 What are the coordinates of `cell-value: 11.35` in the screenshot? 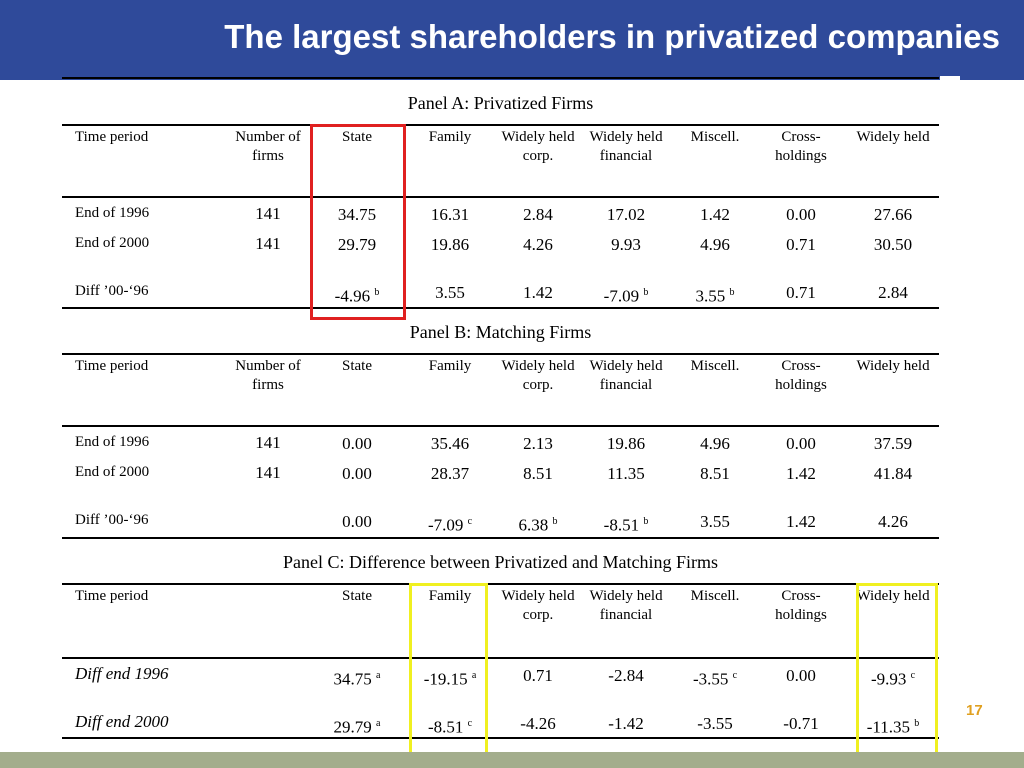 It's located at (626, 473).